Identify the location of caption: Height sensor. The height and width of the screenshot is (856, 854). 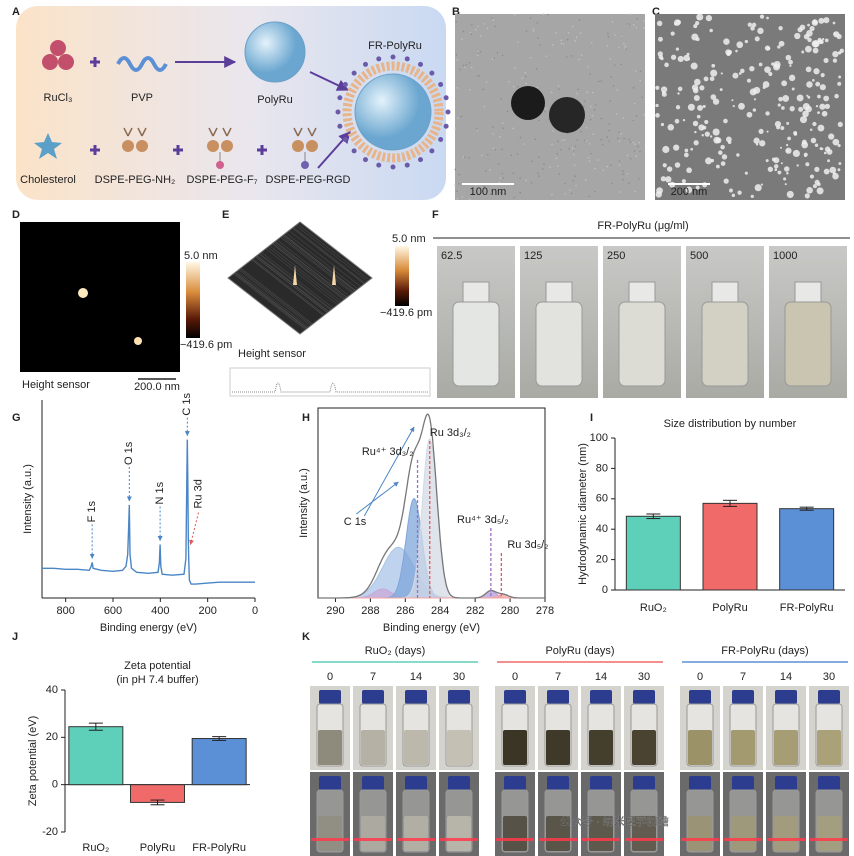
(56, 385).